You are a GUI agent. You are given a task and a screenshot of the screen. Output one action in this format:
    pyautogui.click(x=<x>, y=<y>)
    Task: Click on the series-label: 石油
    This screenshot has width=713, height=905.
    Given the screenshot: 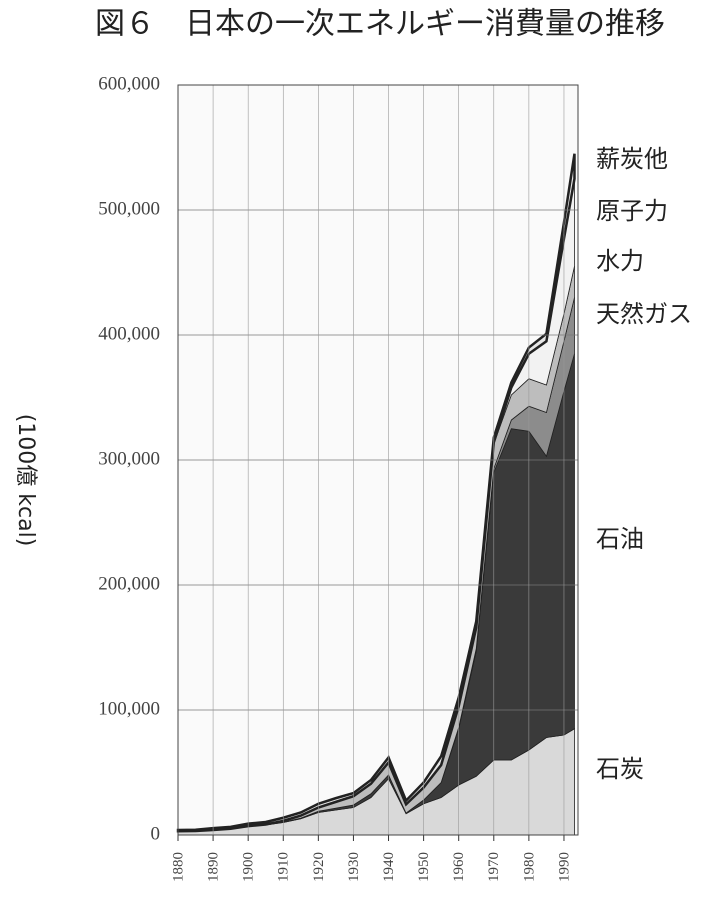 What is the action you would take?
    pyautogui.click(x=620, y=539)
    